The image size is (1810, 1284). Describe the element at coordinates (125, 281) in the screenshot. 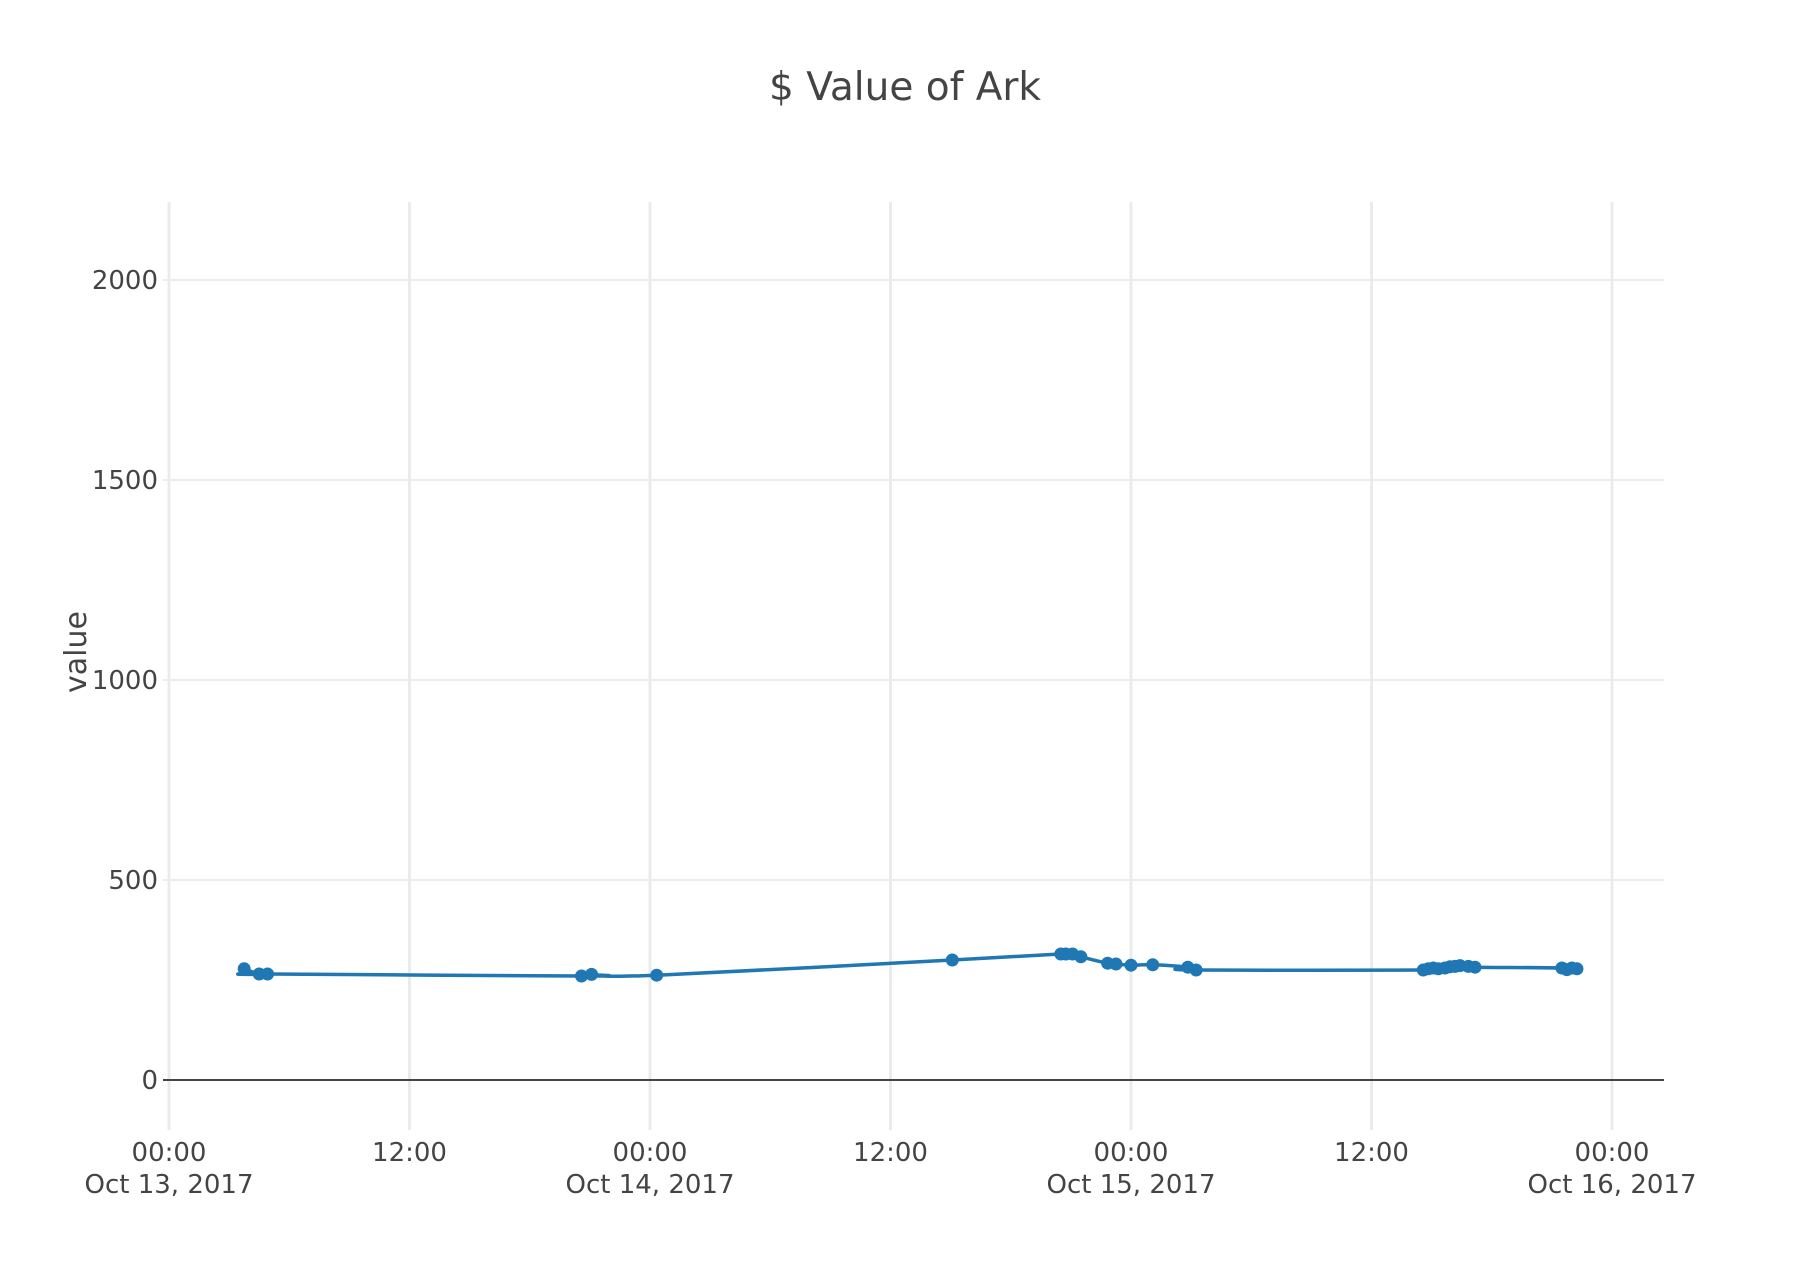

I see `y-tick-label: 2000` at that location.